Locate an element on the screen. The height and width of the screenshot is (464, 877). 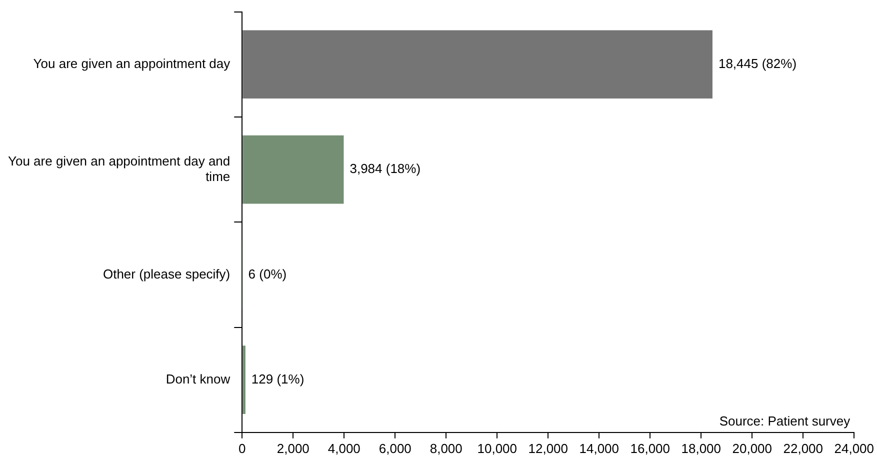
data-label: 18,445 (82%) is located at coordinates (757, 63).